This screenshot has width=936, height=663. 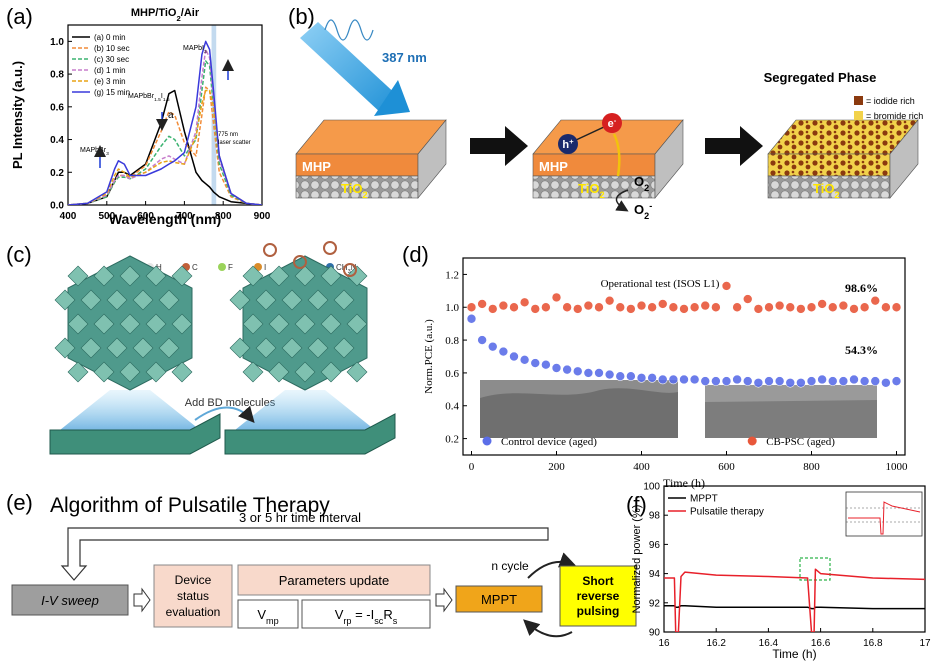 What do you see at coordinates (387, 614) in the screenshot?
I see `text-part: R` at bounding box center [387, 614].